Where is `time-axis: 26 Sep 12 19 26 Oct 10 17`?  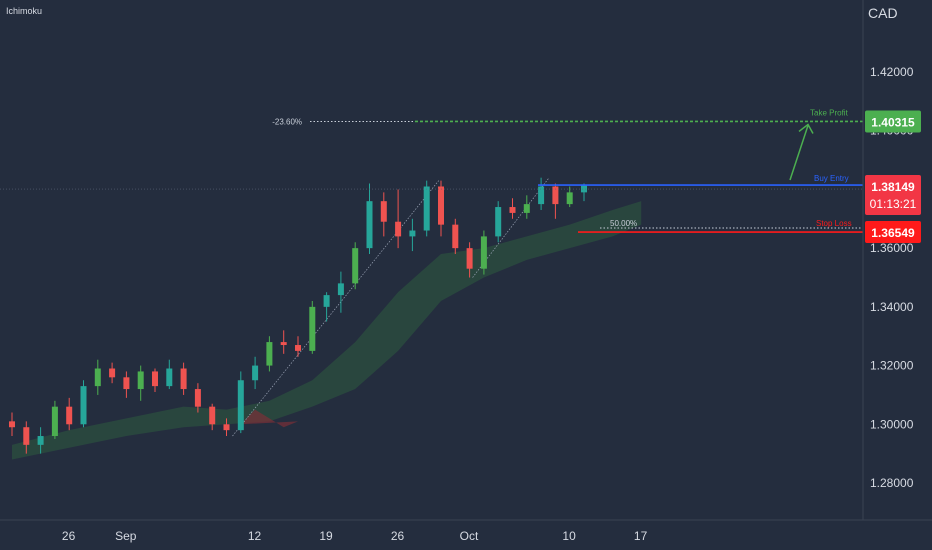
time-axis: 26 Sep 12 19 26 Oct 10 17 is located at coordinates (355, 536).